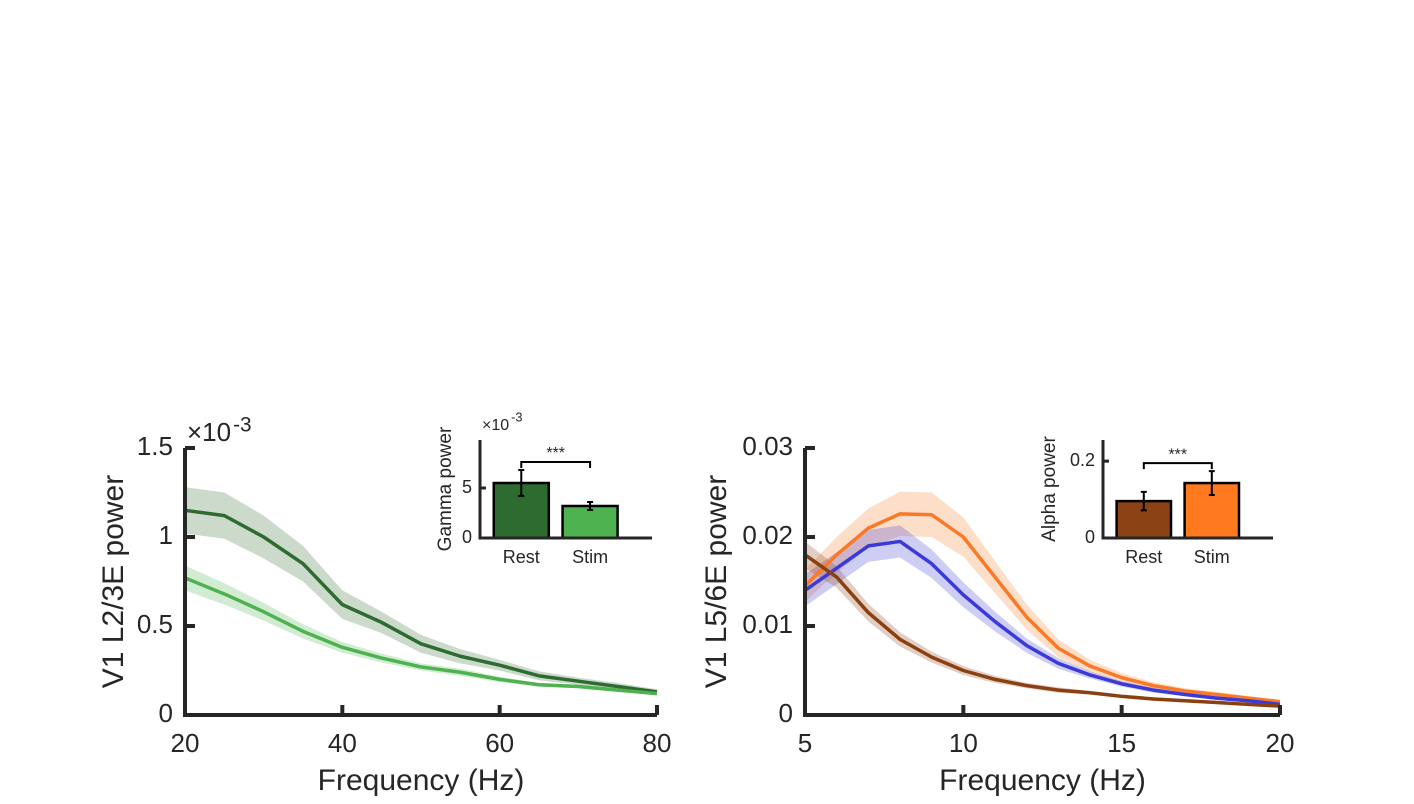 This screenshot has height=804, width=1414. I want to click on y-tick-label: 1, so click(166, 535).